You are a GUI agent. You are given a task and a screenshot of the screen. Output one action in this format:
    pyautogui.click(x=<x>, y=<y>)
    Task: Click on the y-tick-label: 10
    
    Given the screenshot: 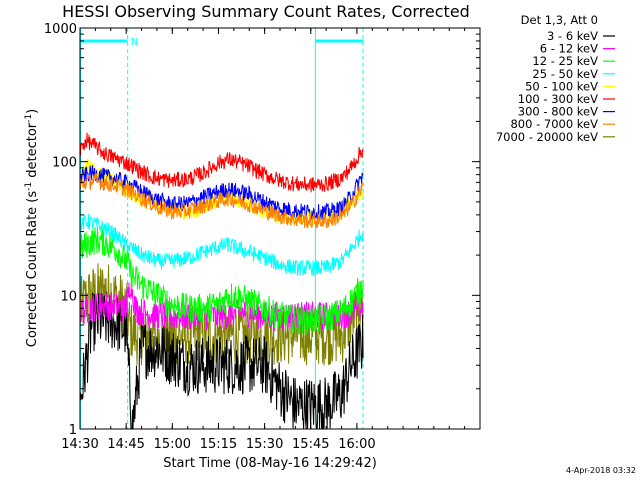 What is the action you would take?
    pyautogui.click(x=68, y=296)
    